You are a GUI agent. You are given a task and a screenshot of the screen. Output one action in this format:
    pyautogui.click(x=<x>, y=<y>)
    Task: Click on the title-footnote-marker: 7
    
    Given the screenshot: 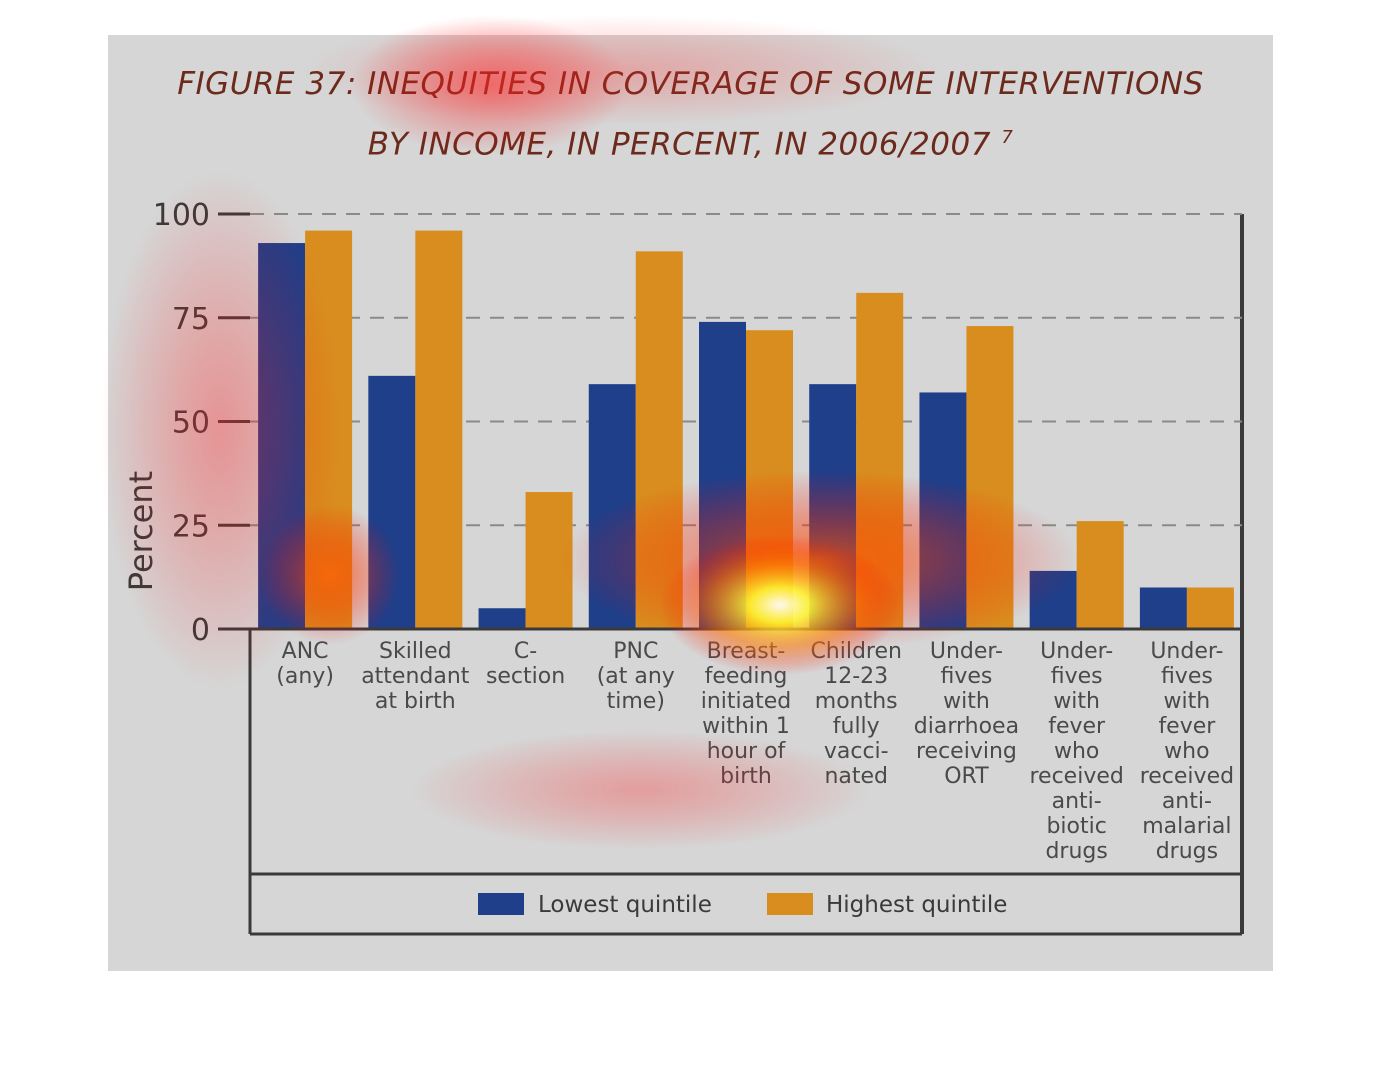 What is the action you would take?
    pyautogui.click(x=1007, y=137)
    